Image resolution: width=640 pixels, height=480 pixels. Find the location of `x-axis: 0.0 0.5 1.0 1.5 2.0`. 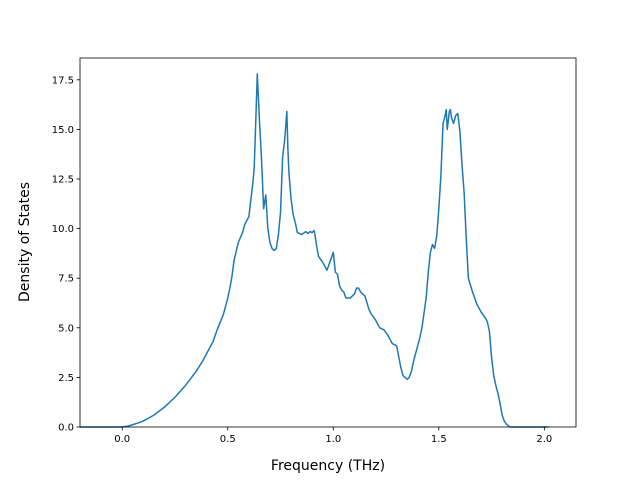

x-axis: 0.0 0.5 1.0 1.5 2.0 is located at coordinates (333, 436).